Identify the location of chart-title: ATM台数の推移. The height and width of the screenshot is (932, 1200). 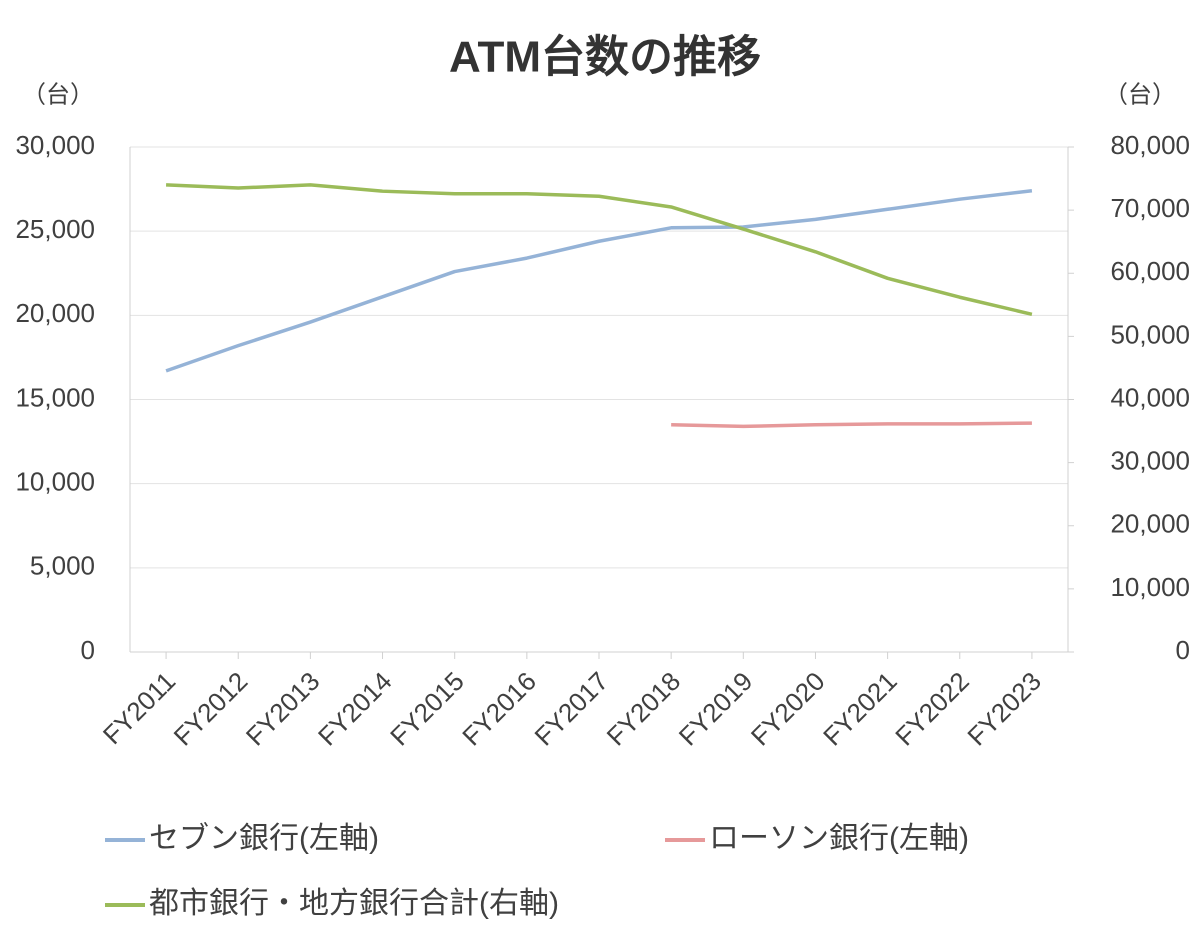
(605, 57).